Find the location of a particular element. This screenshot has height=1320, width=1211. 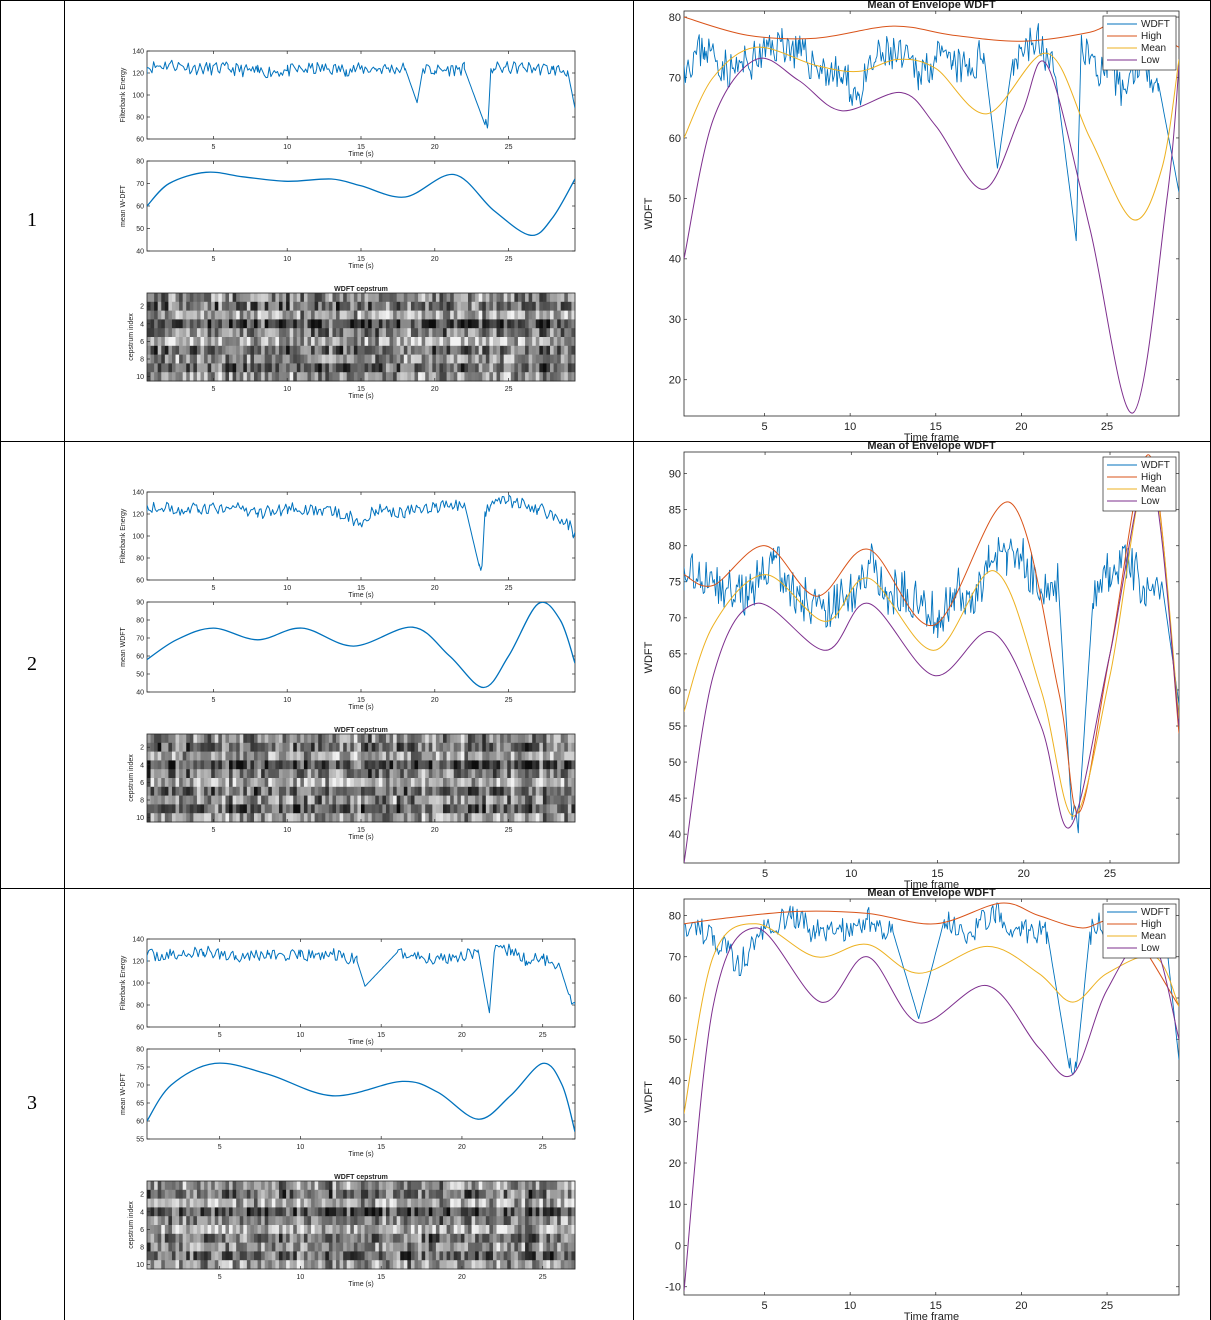

y-tick-label: 60 is located at coordinates (140, 1027).